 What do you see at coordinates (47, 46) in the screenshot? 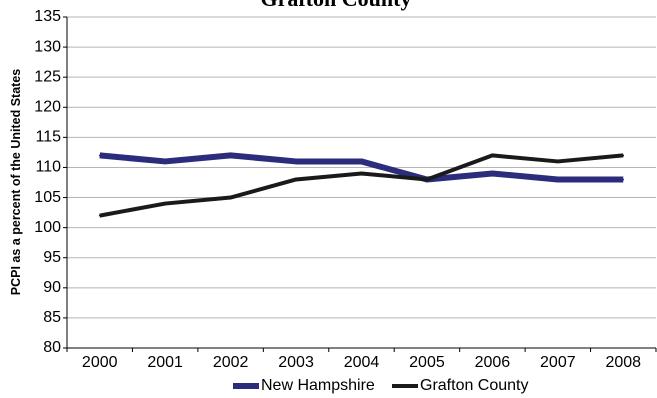
I see `y-tick-label: 130` at bounding box center [47, 46].